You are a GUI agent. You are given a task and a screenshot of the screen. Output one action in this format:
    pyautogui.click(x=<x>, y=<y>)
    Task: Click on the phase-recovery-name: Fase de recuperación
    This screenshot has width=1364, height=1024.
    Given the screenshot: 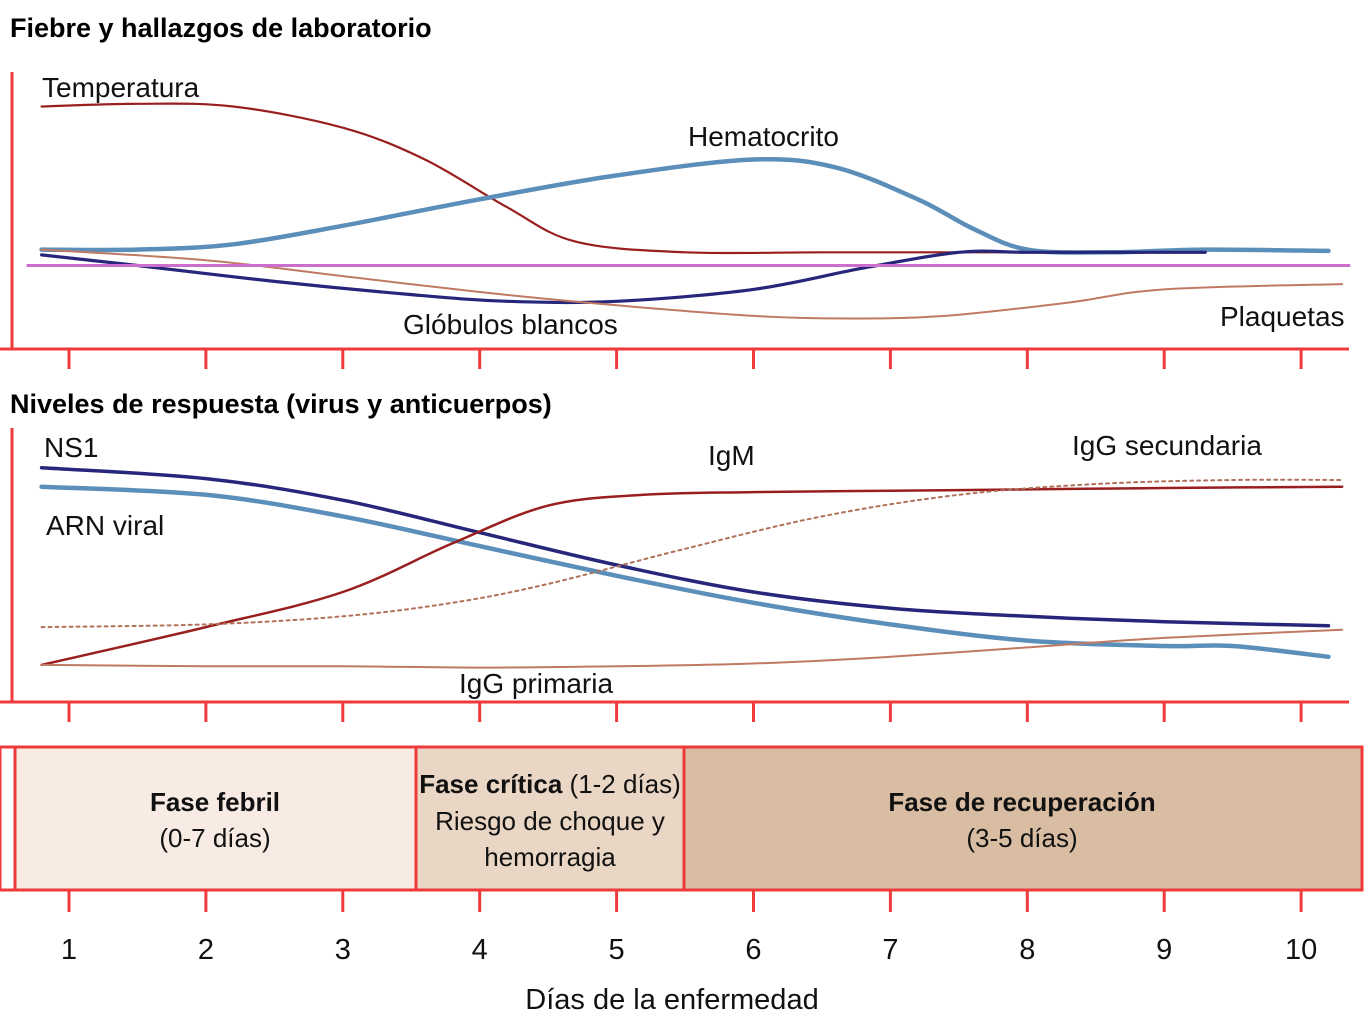 What is the action you would take?
    pyautogui.click(x=1021, y=802)
    